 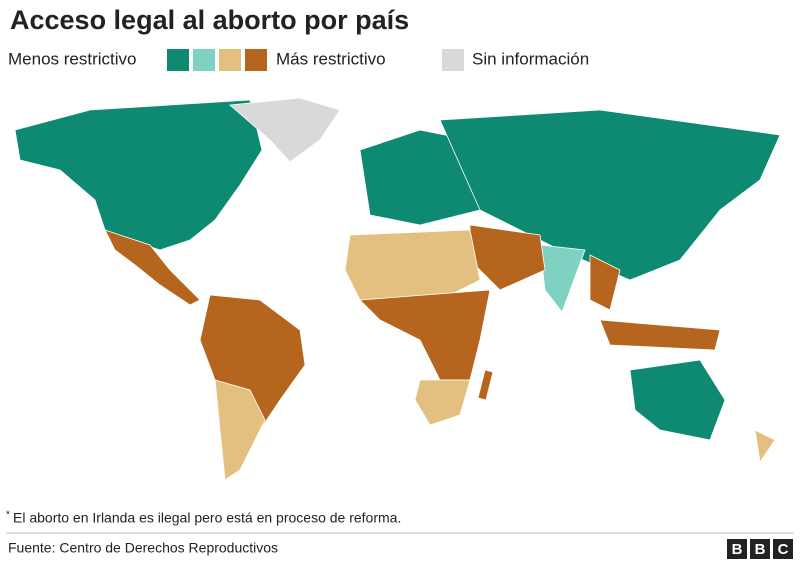 What do you see at coordinates (8, 515) in the screenshot?
I see `footnote-mark: *` at bounding box center [8, 515].